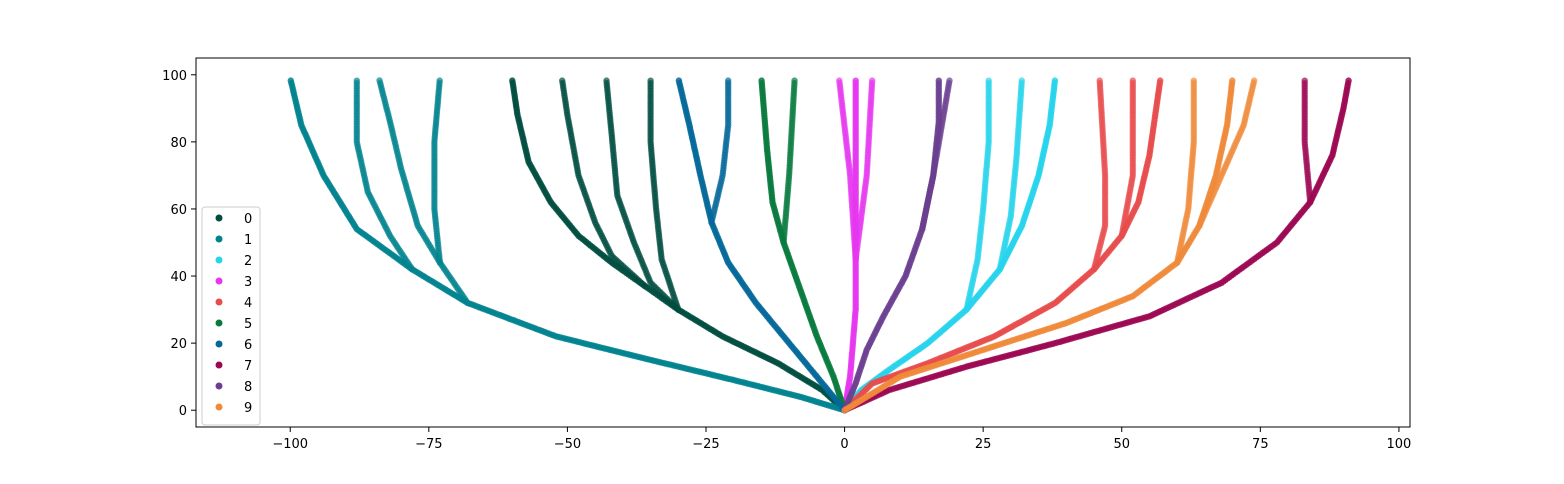 The image size is (1564, 484). Describe the element at coordinates (1398, 444) in the screenshot. I see `x-tick-label: 100` at that location.